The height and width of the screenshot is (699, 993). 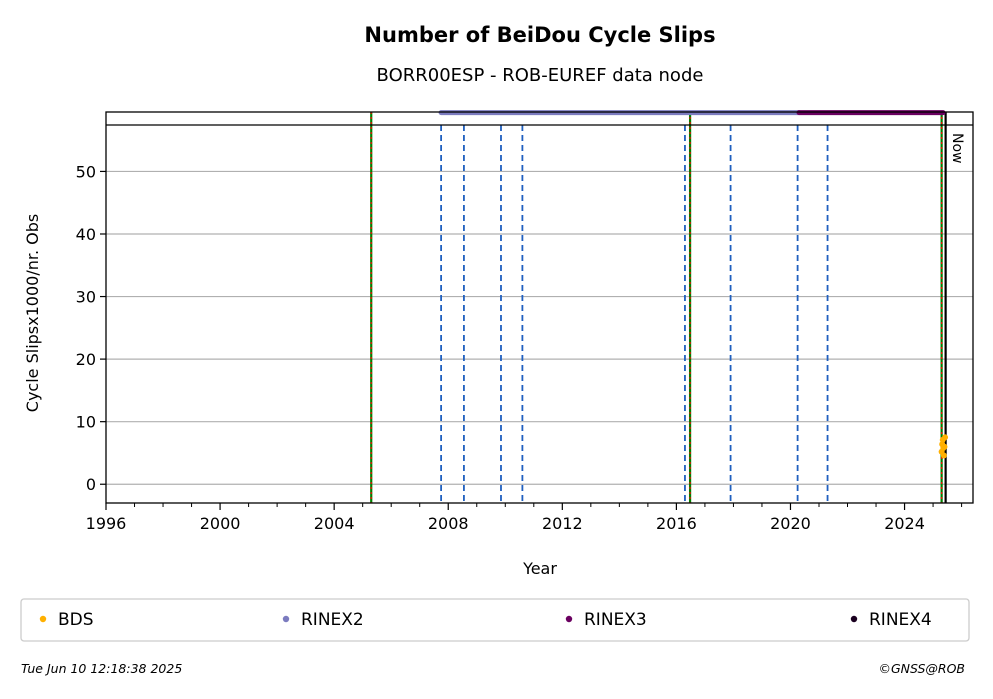 What do you see at coordinates (86, 422) in the screenshot?
I see `y-tick-label: 10` at bounding box center [86, 422].